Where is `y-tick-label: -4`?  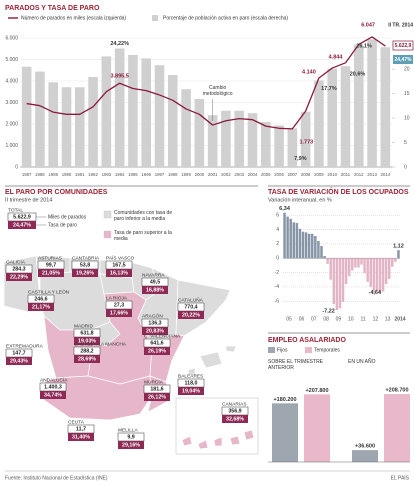 y-tick-label: -4 is located at coordinates (277, 287).